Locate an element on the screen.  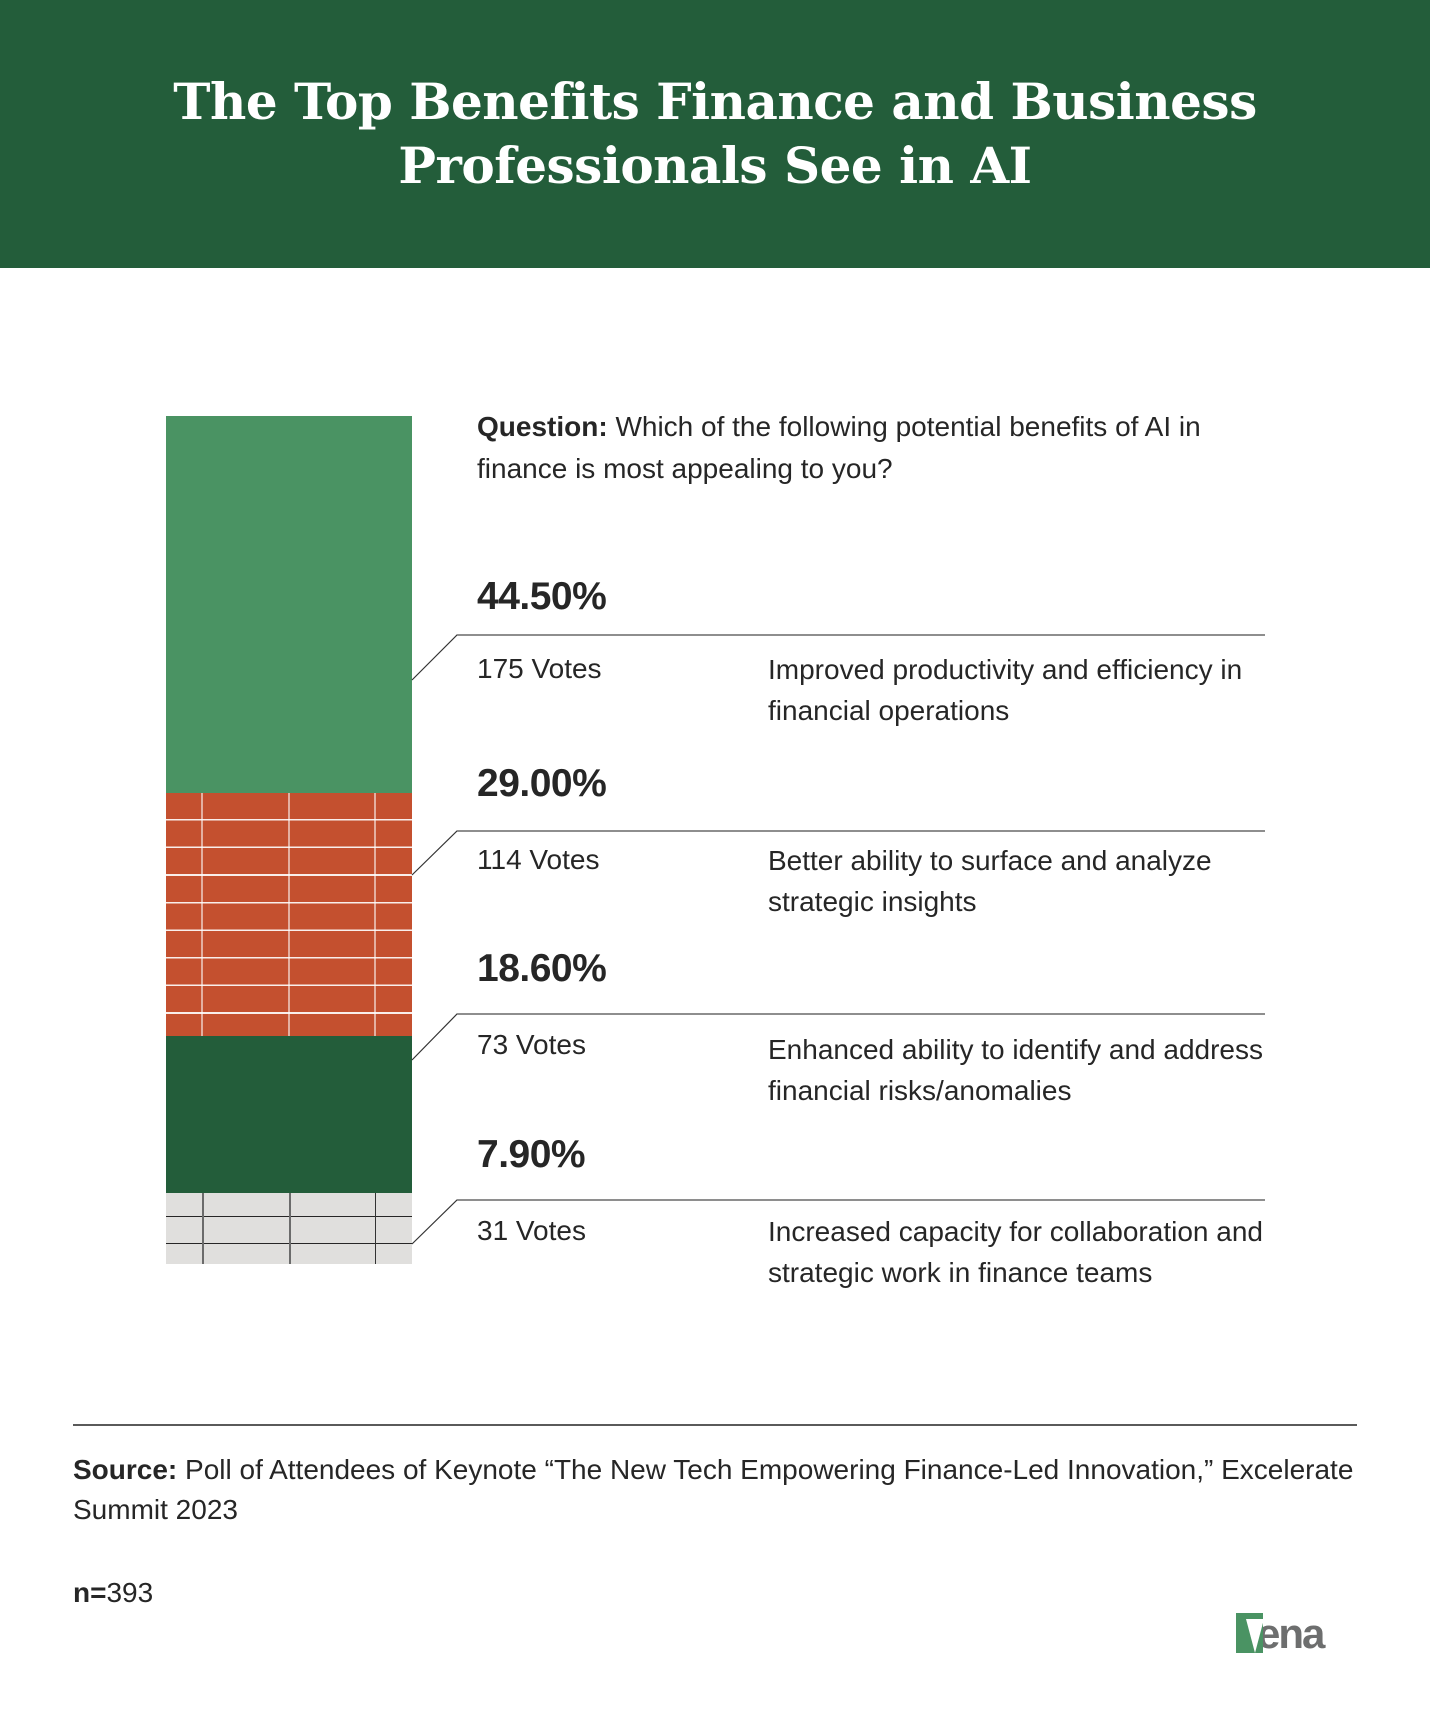
bar-segment-productivity is located at coordinates (289, 604).